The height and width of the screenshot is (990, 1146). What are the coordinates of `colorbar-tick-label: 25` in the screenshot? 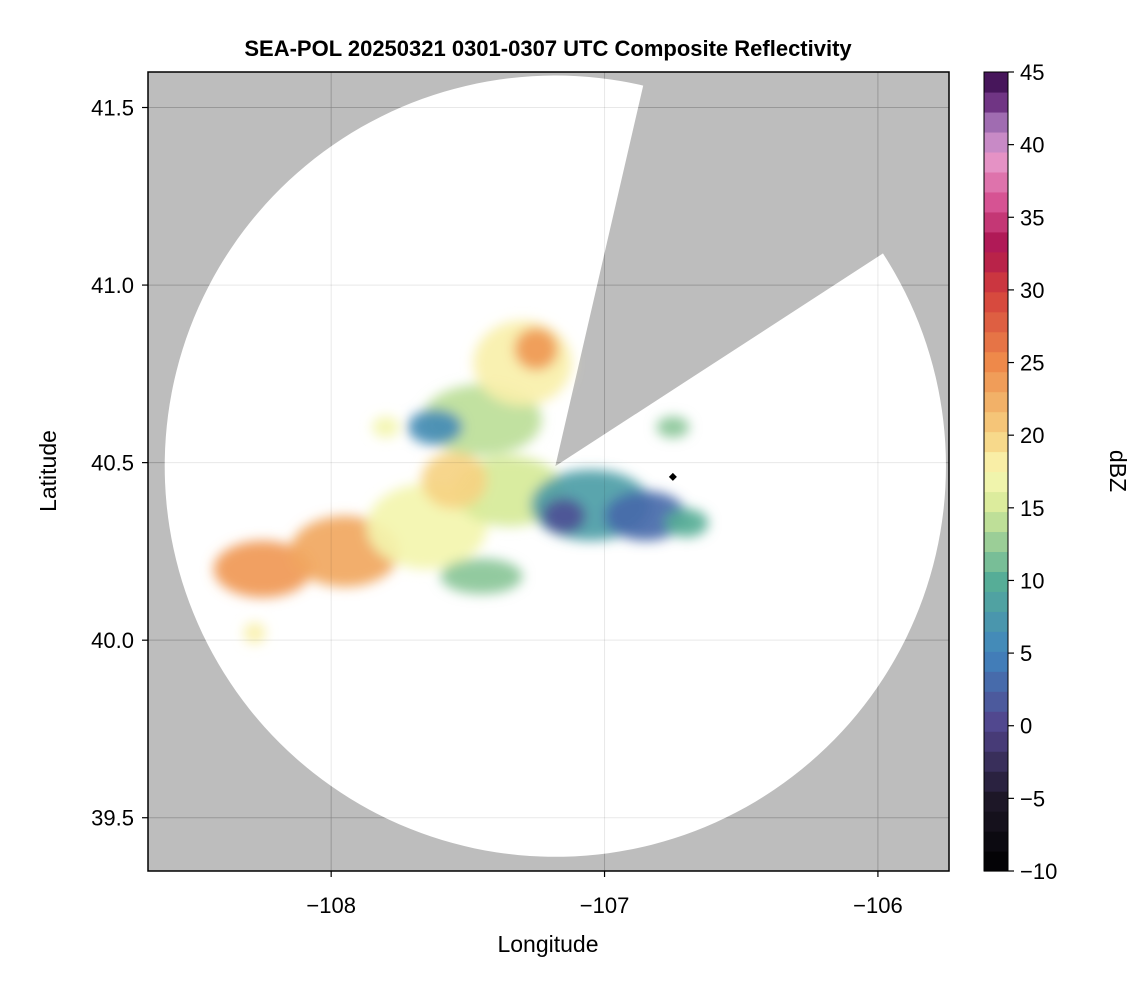 It's located at (1032, 363).